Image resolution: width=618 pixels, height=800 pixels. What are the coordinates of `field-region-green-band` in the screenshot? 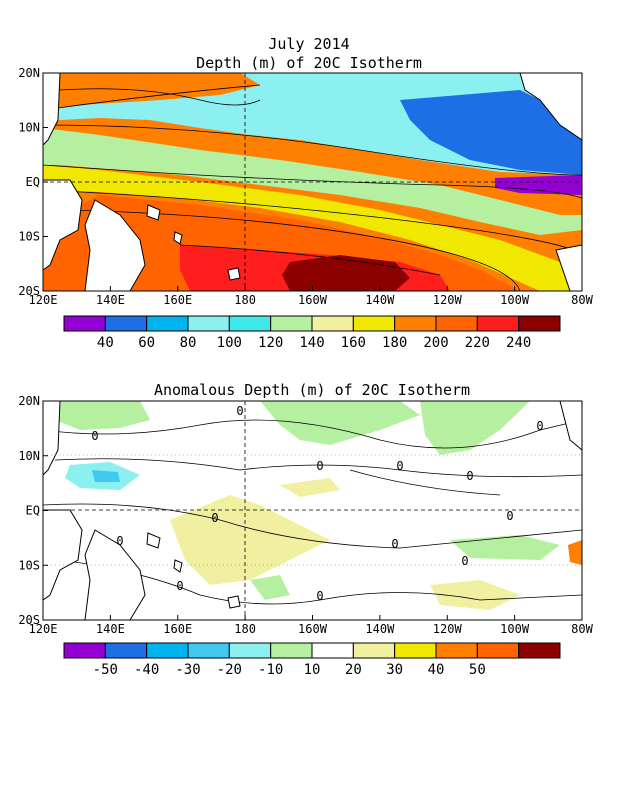 It's located at (312, 181).